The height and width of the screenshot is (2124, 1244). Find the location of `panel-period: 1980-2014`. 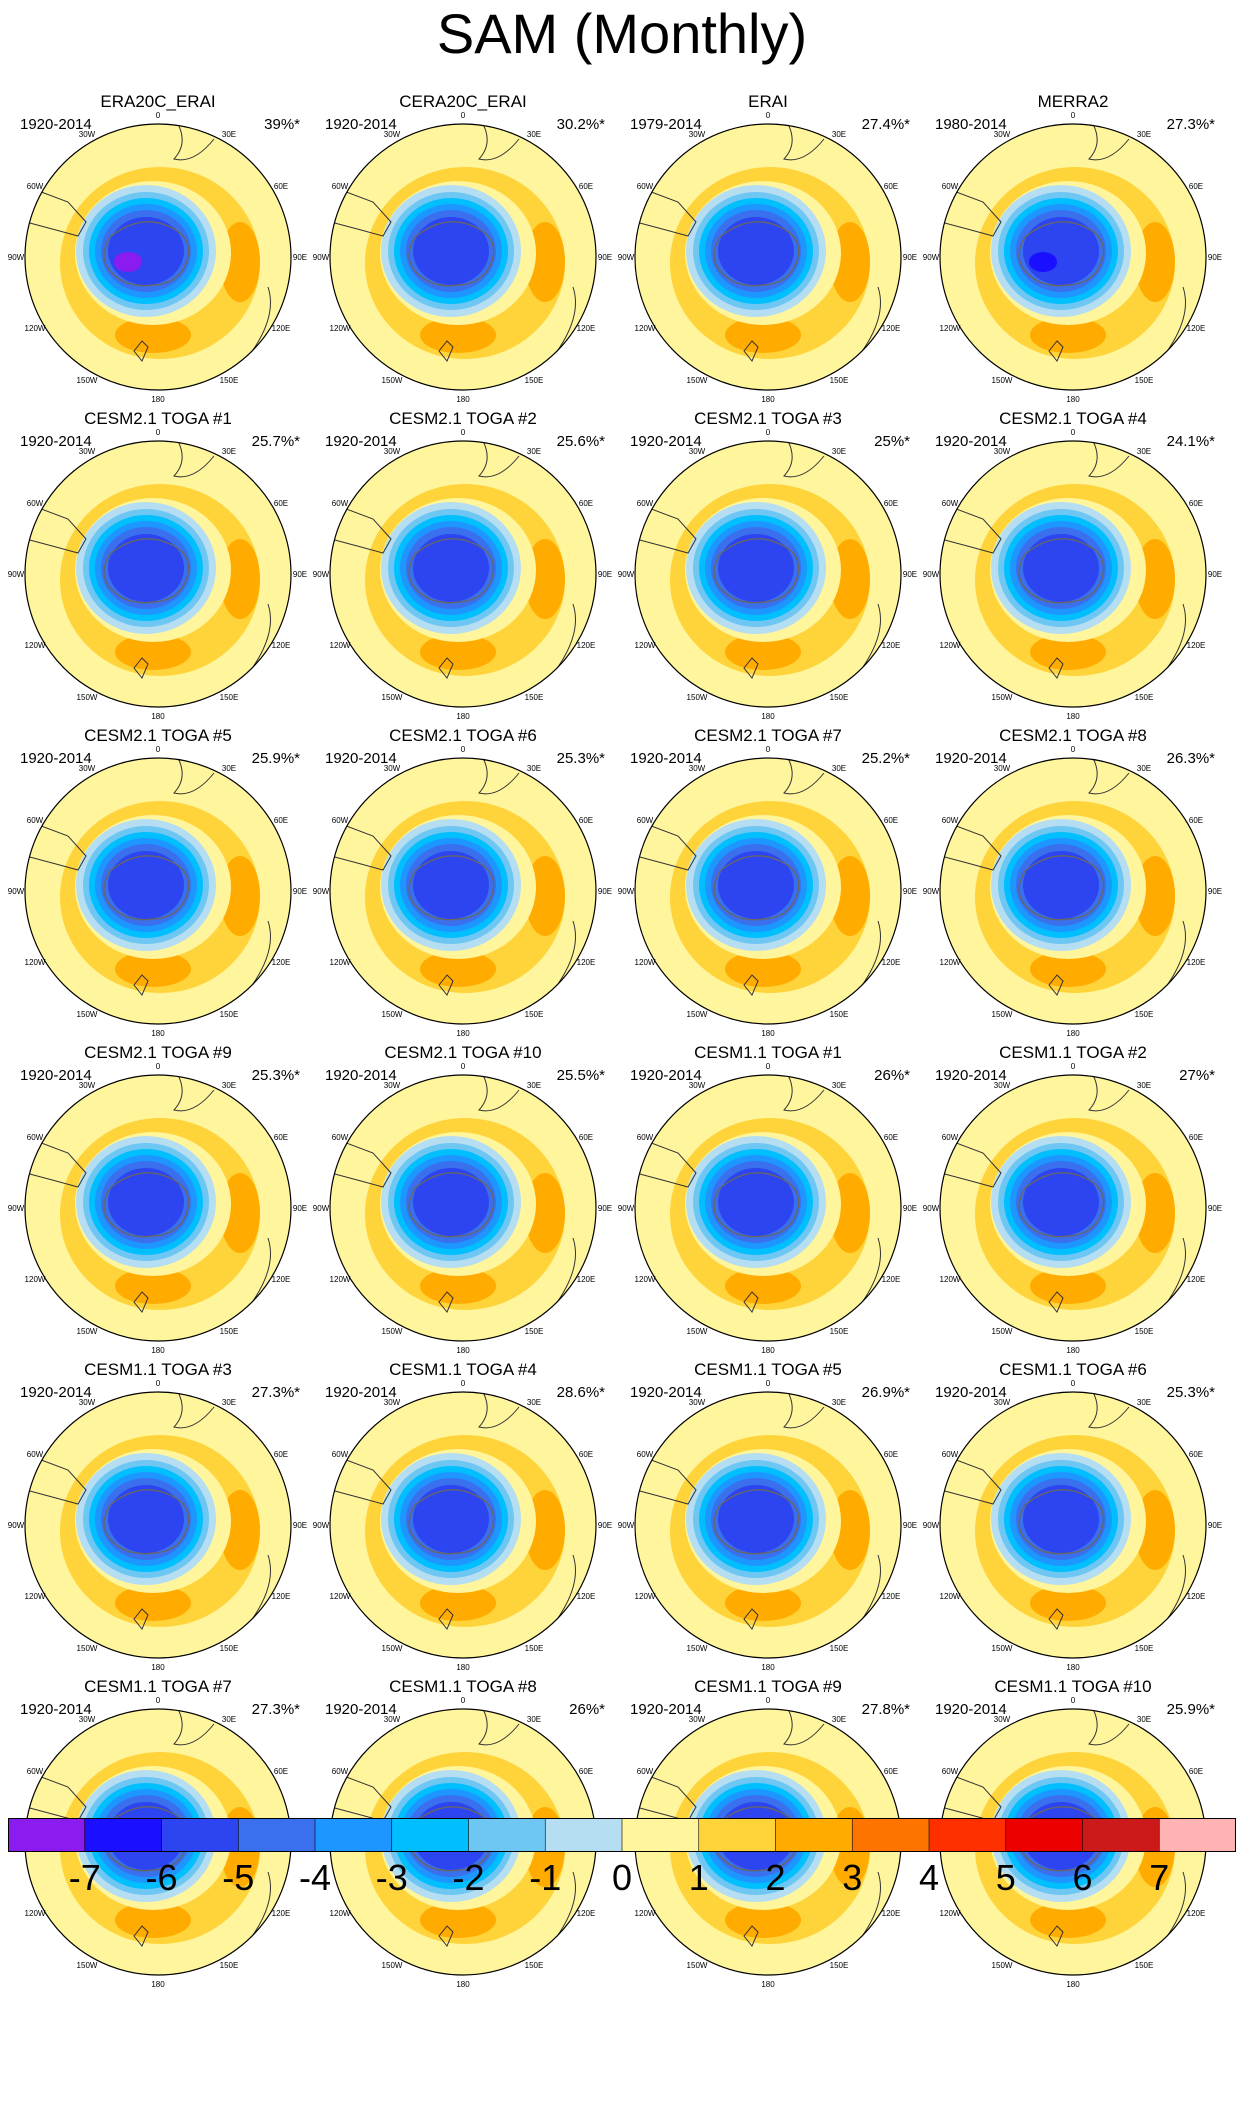

panel-period: 1980-2014 is located at coordinates (971, 124).